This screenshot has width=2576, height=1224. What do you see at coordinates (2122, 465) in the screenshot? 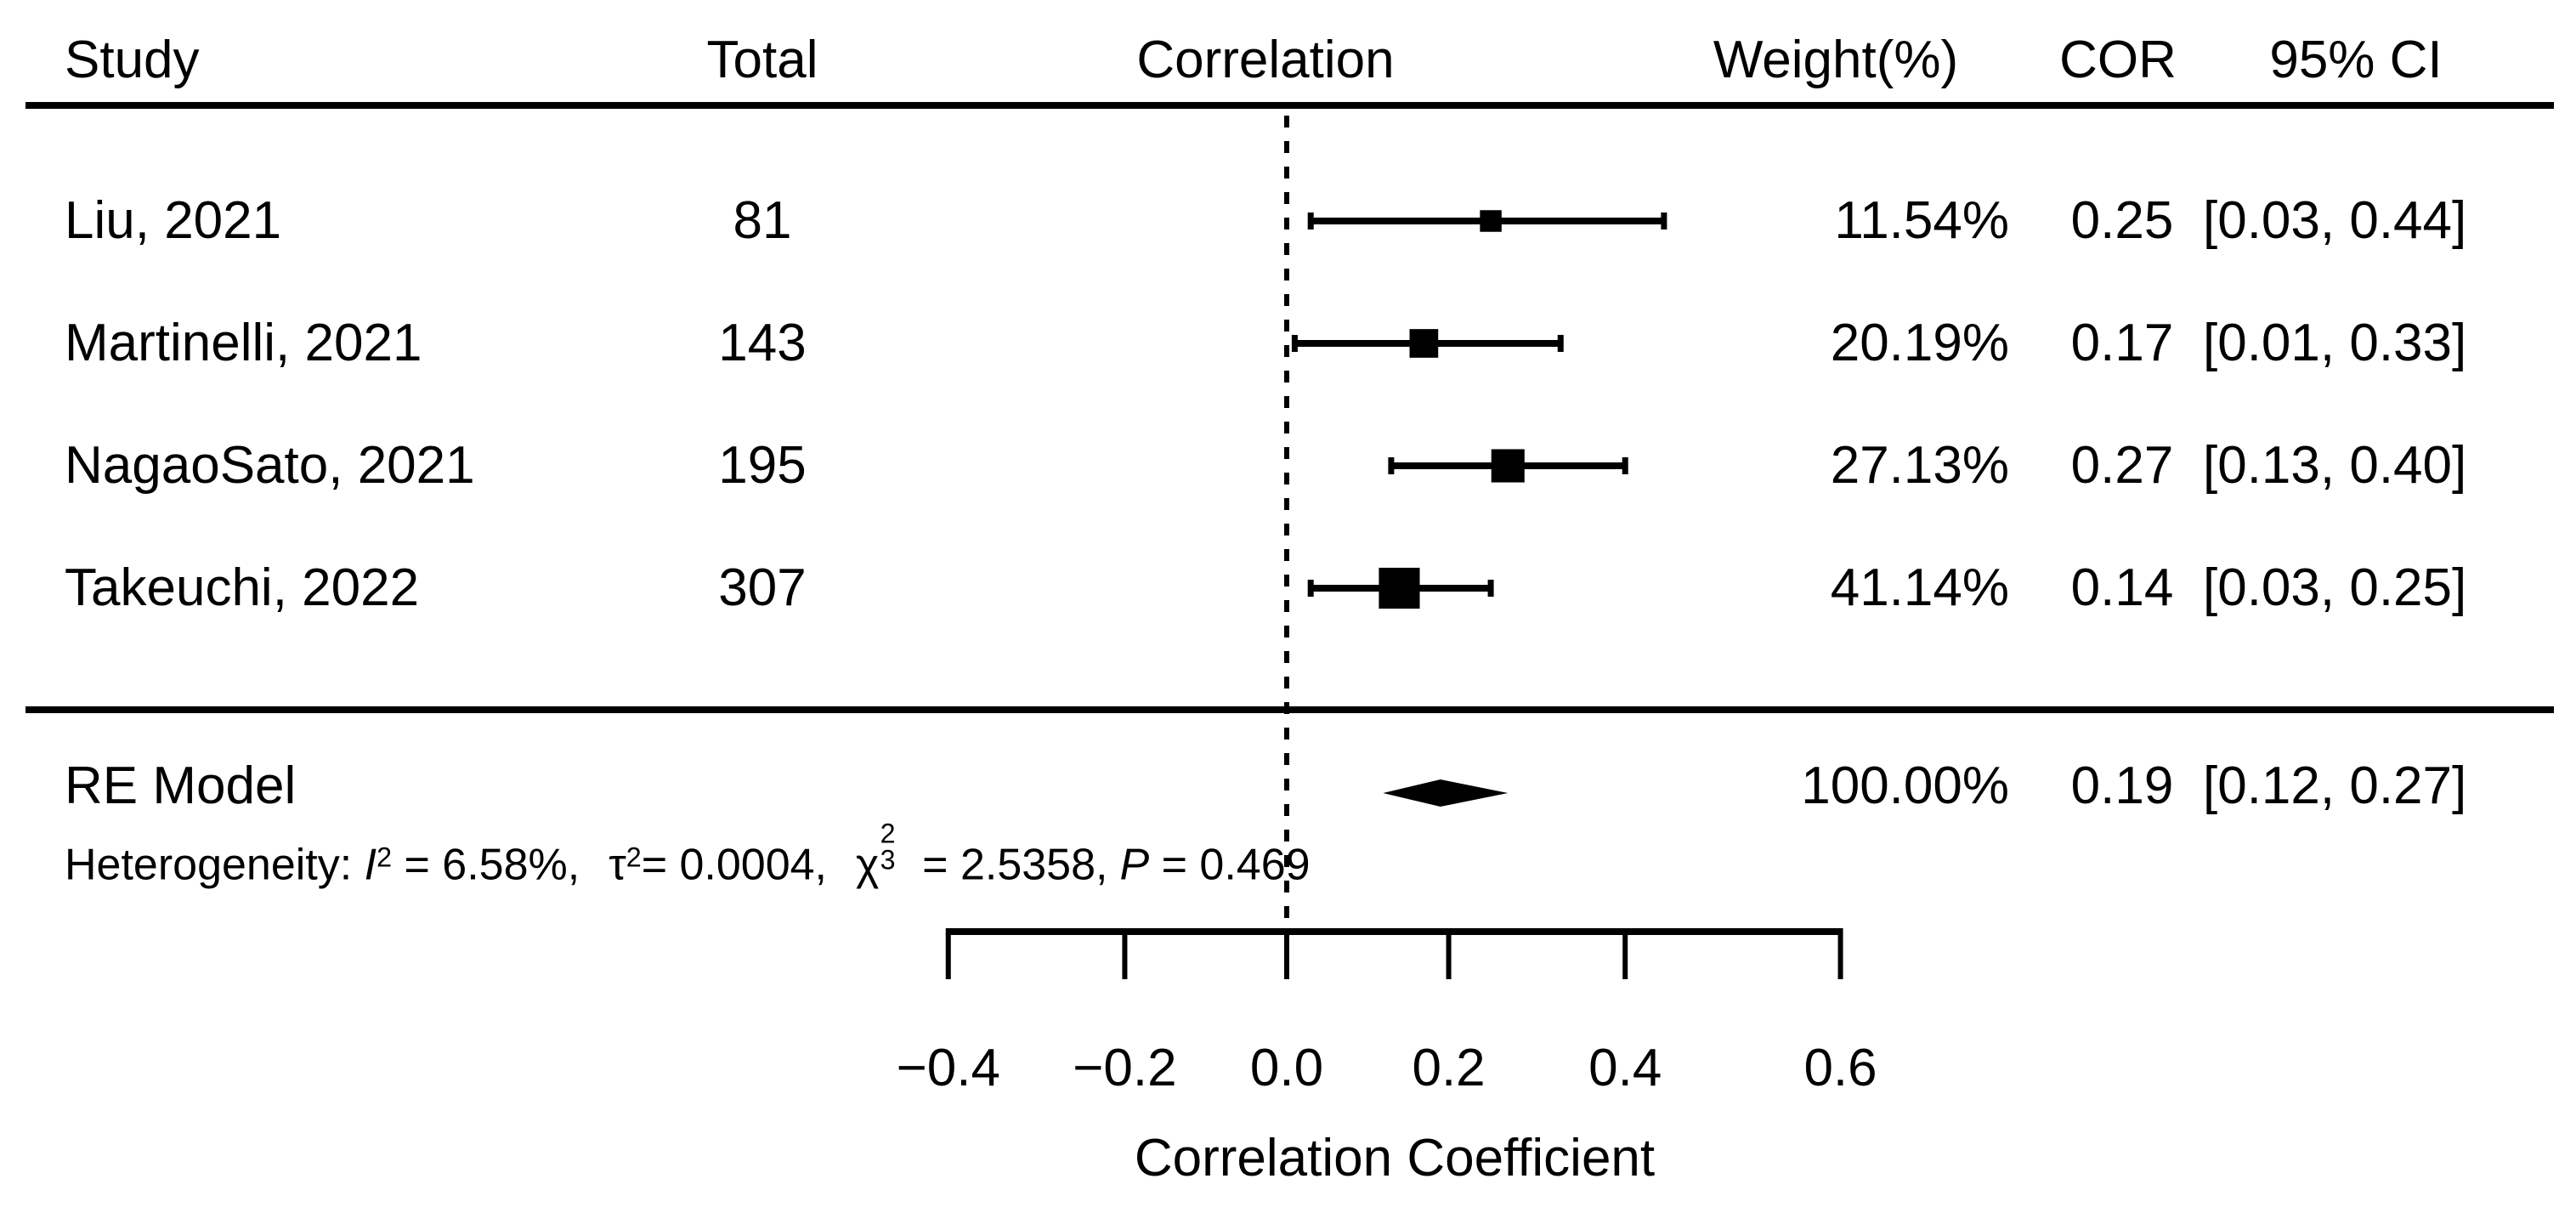
I see `cor-value: 0.27` at bounding box center [2122, 465].